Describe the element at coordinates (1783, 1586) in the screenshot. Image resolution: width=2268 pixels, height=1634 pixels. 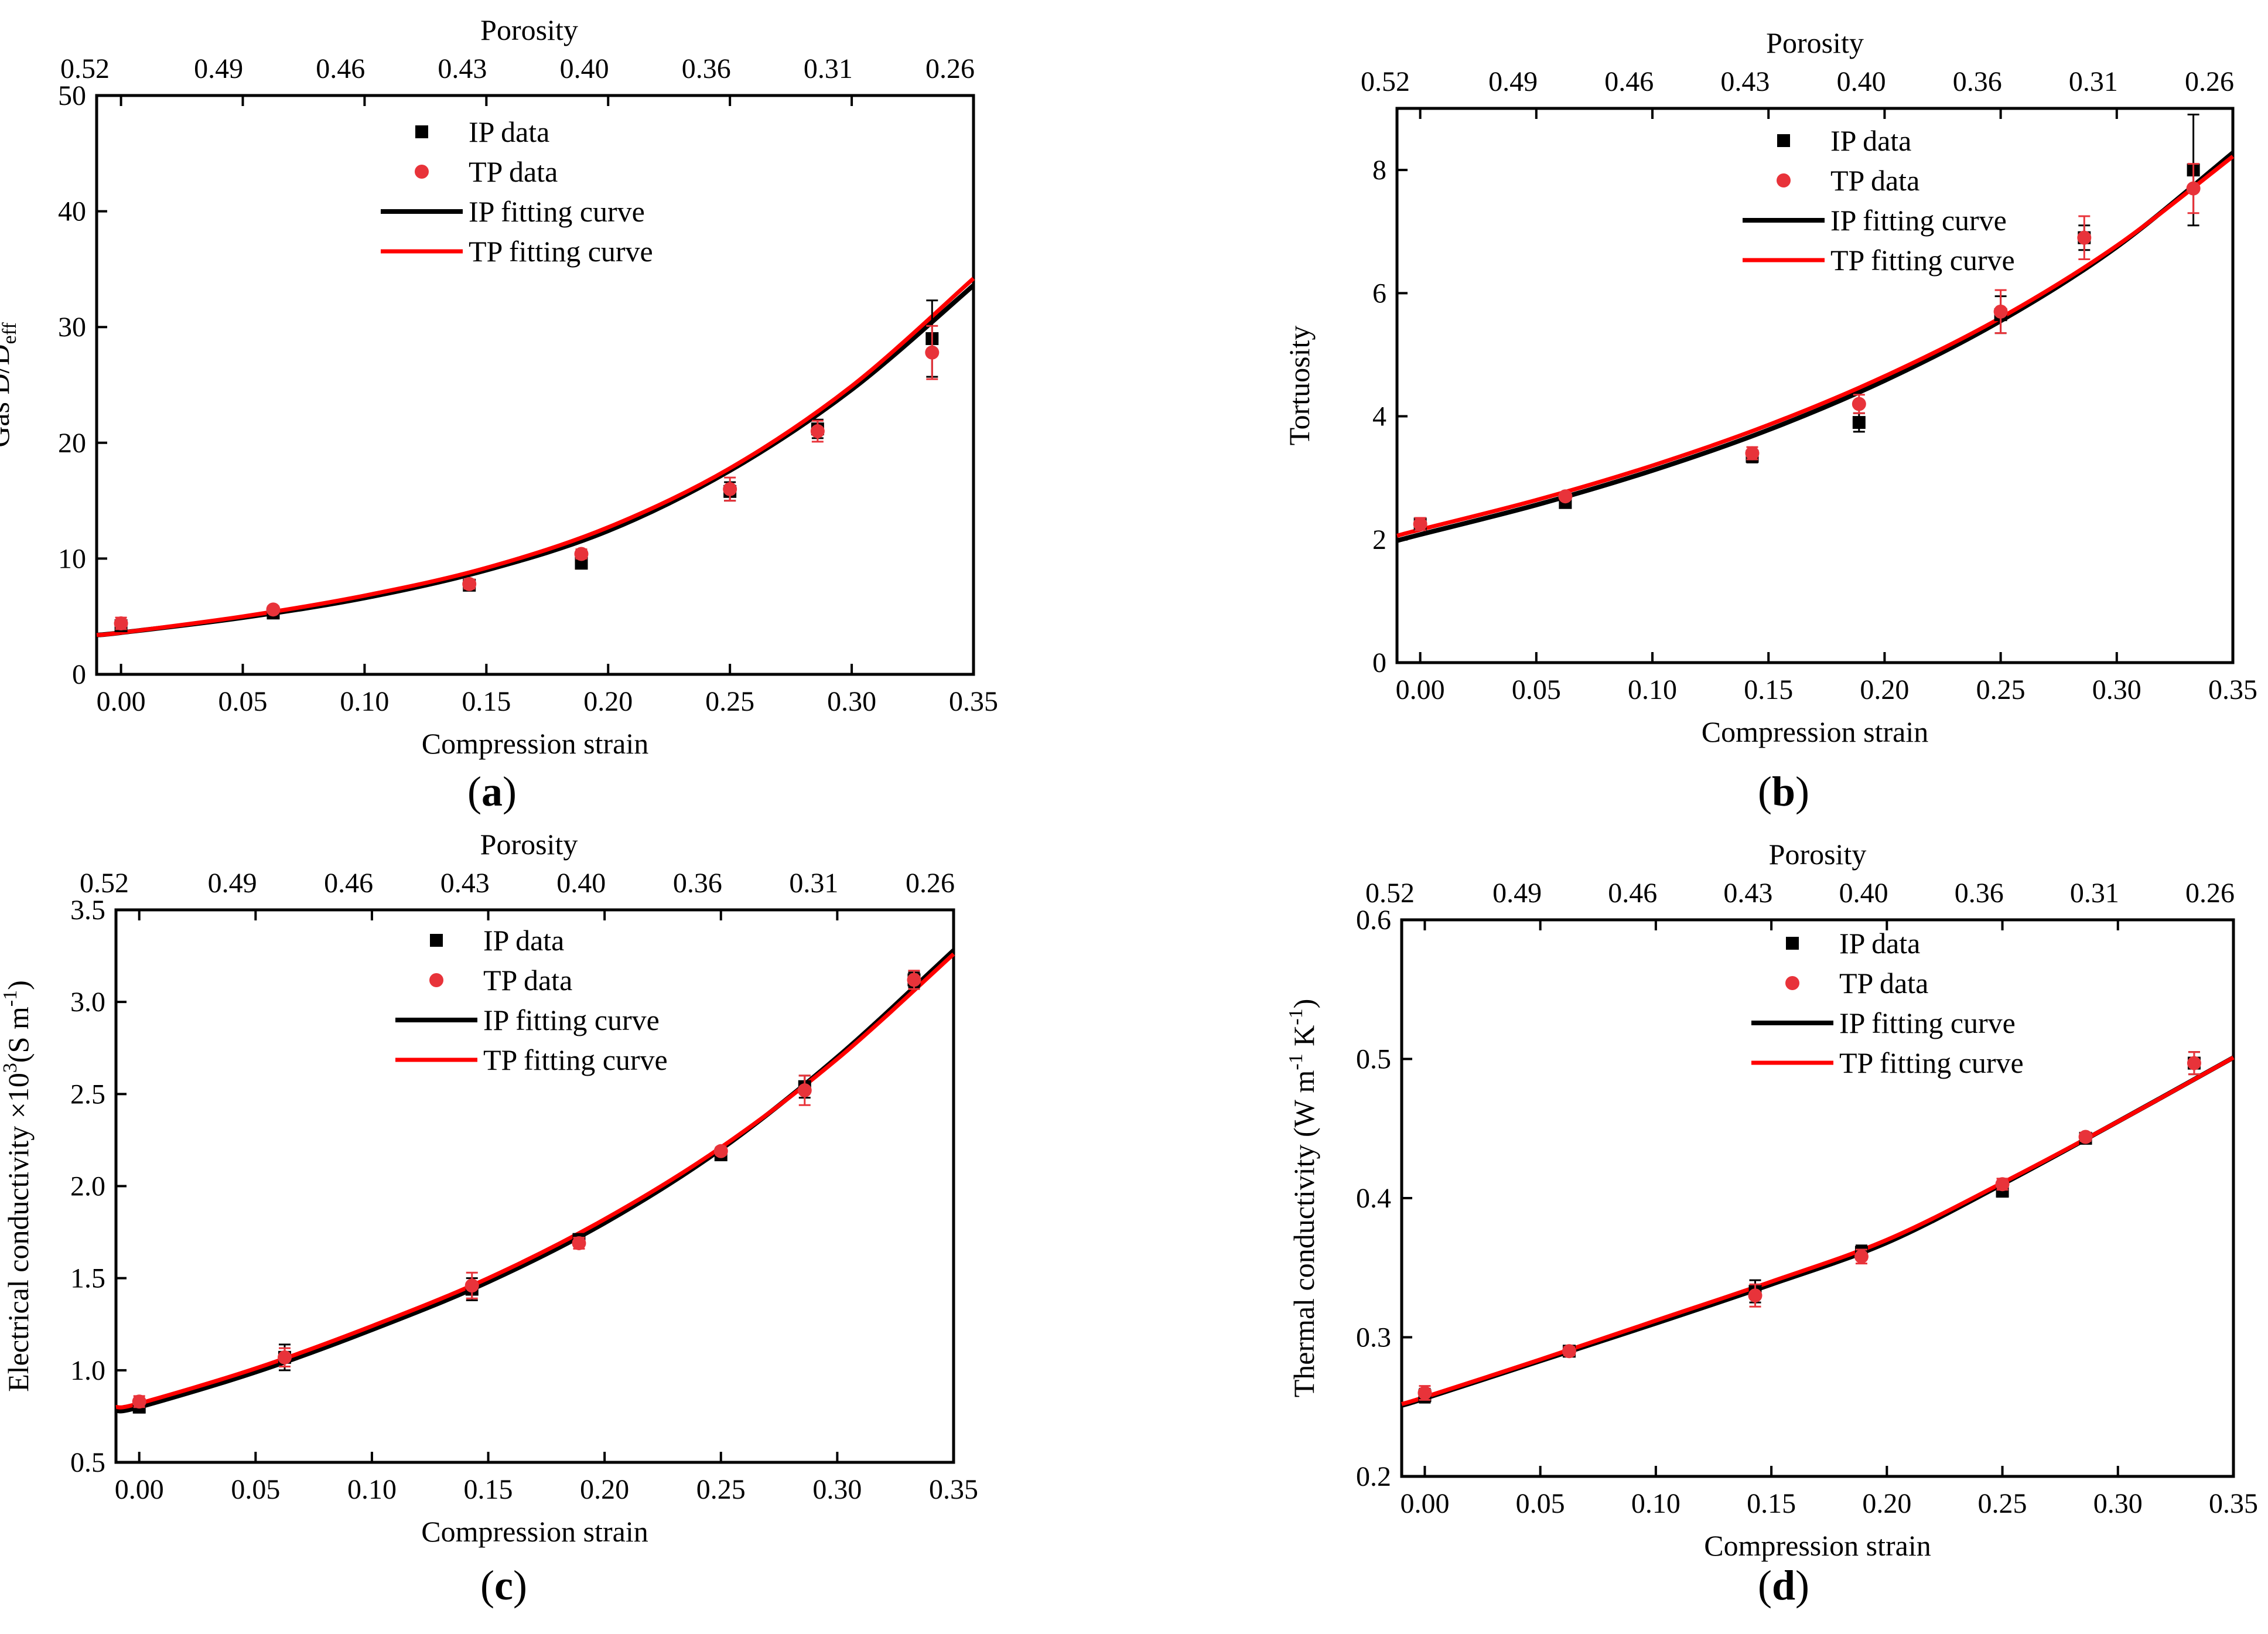
I see `panel-label-letter: d` at that location.